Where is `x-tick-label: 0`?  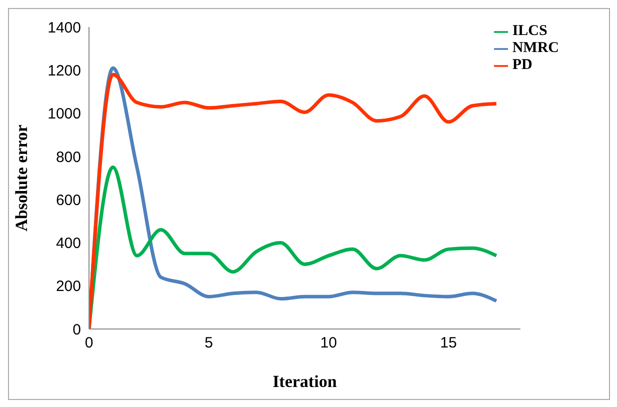
x-tick-label: 0 is located at coordinates (89, 343).